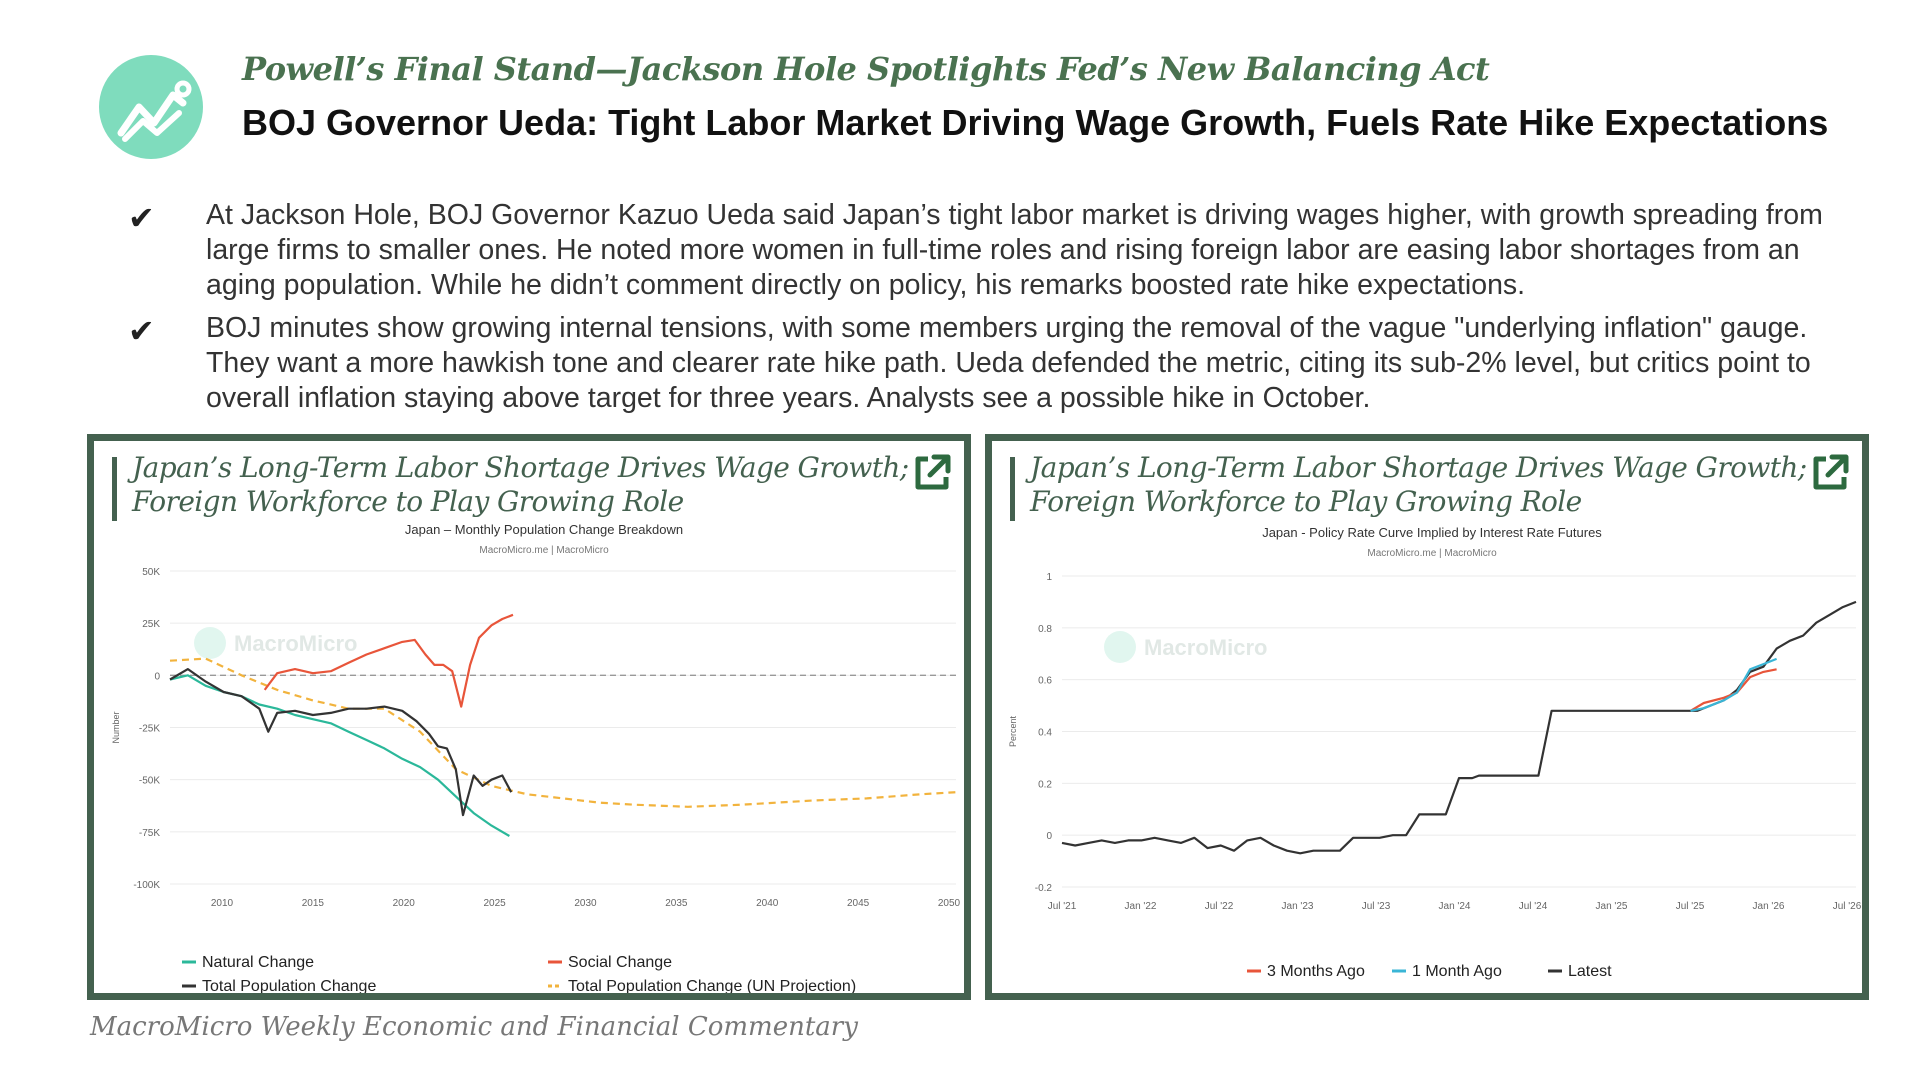 Image resolution: width=1920 pixels, height=1080 pixels. Describe the element at coordinates (1298, 906) in the screenshot. I see `x-tick-label: Jan '23` at that location.